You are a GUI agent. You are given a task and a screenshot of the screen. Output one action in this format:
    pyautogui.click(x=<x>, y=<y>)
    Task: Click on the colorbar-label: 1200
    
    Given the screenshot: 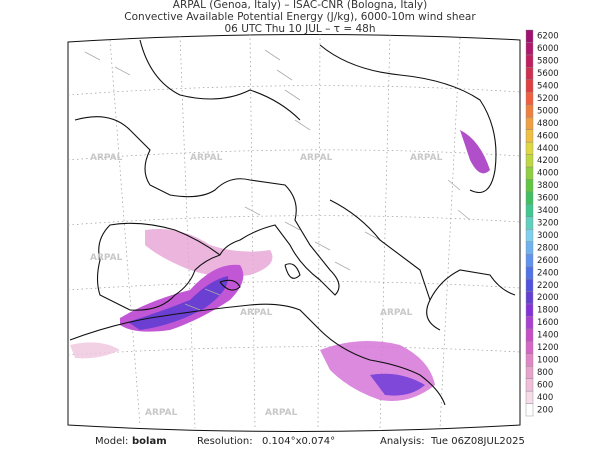 What is the action you would take?
    pyautogui.click(x=548, y=348)
    